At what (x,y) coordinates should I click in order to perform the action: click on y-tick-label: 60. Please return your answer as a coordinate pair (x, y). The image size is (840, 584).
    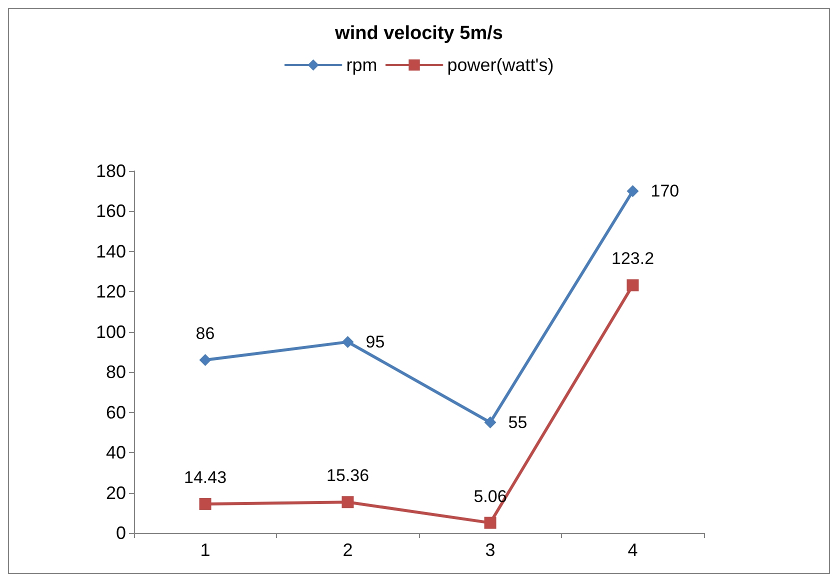
    Looking at the image, I should click on (116, 412).